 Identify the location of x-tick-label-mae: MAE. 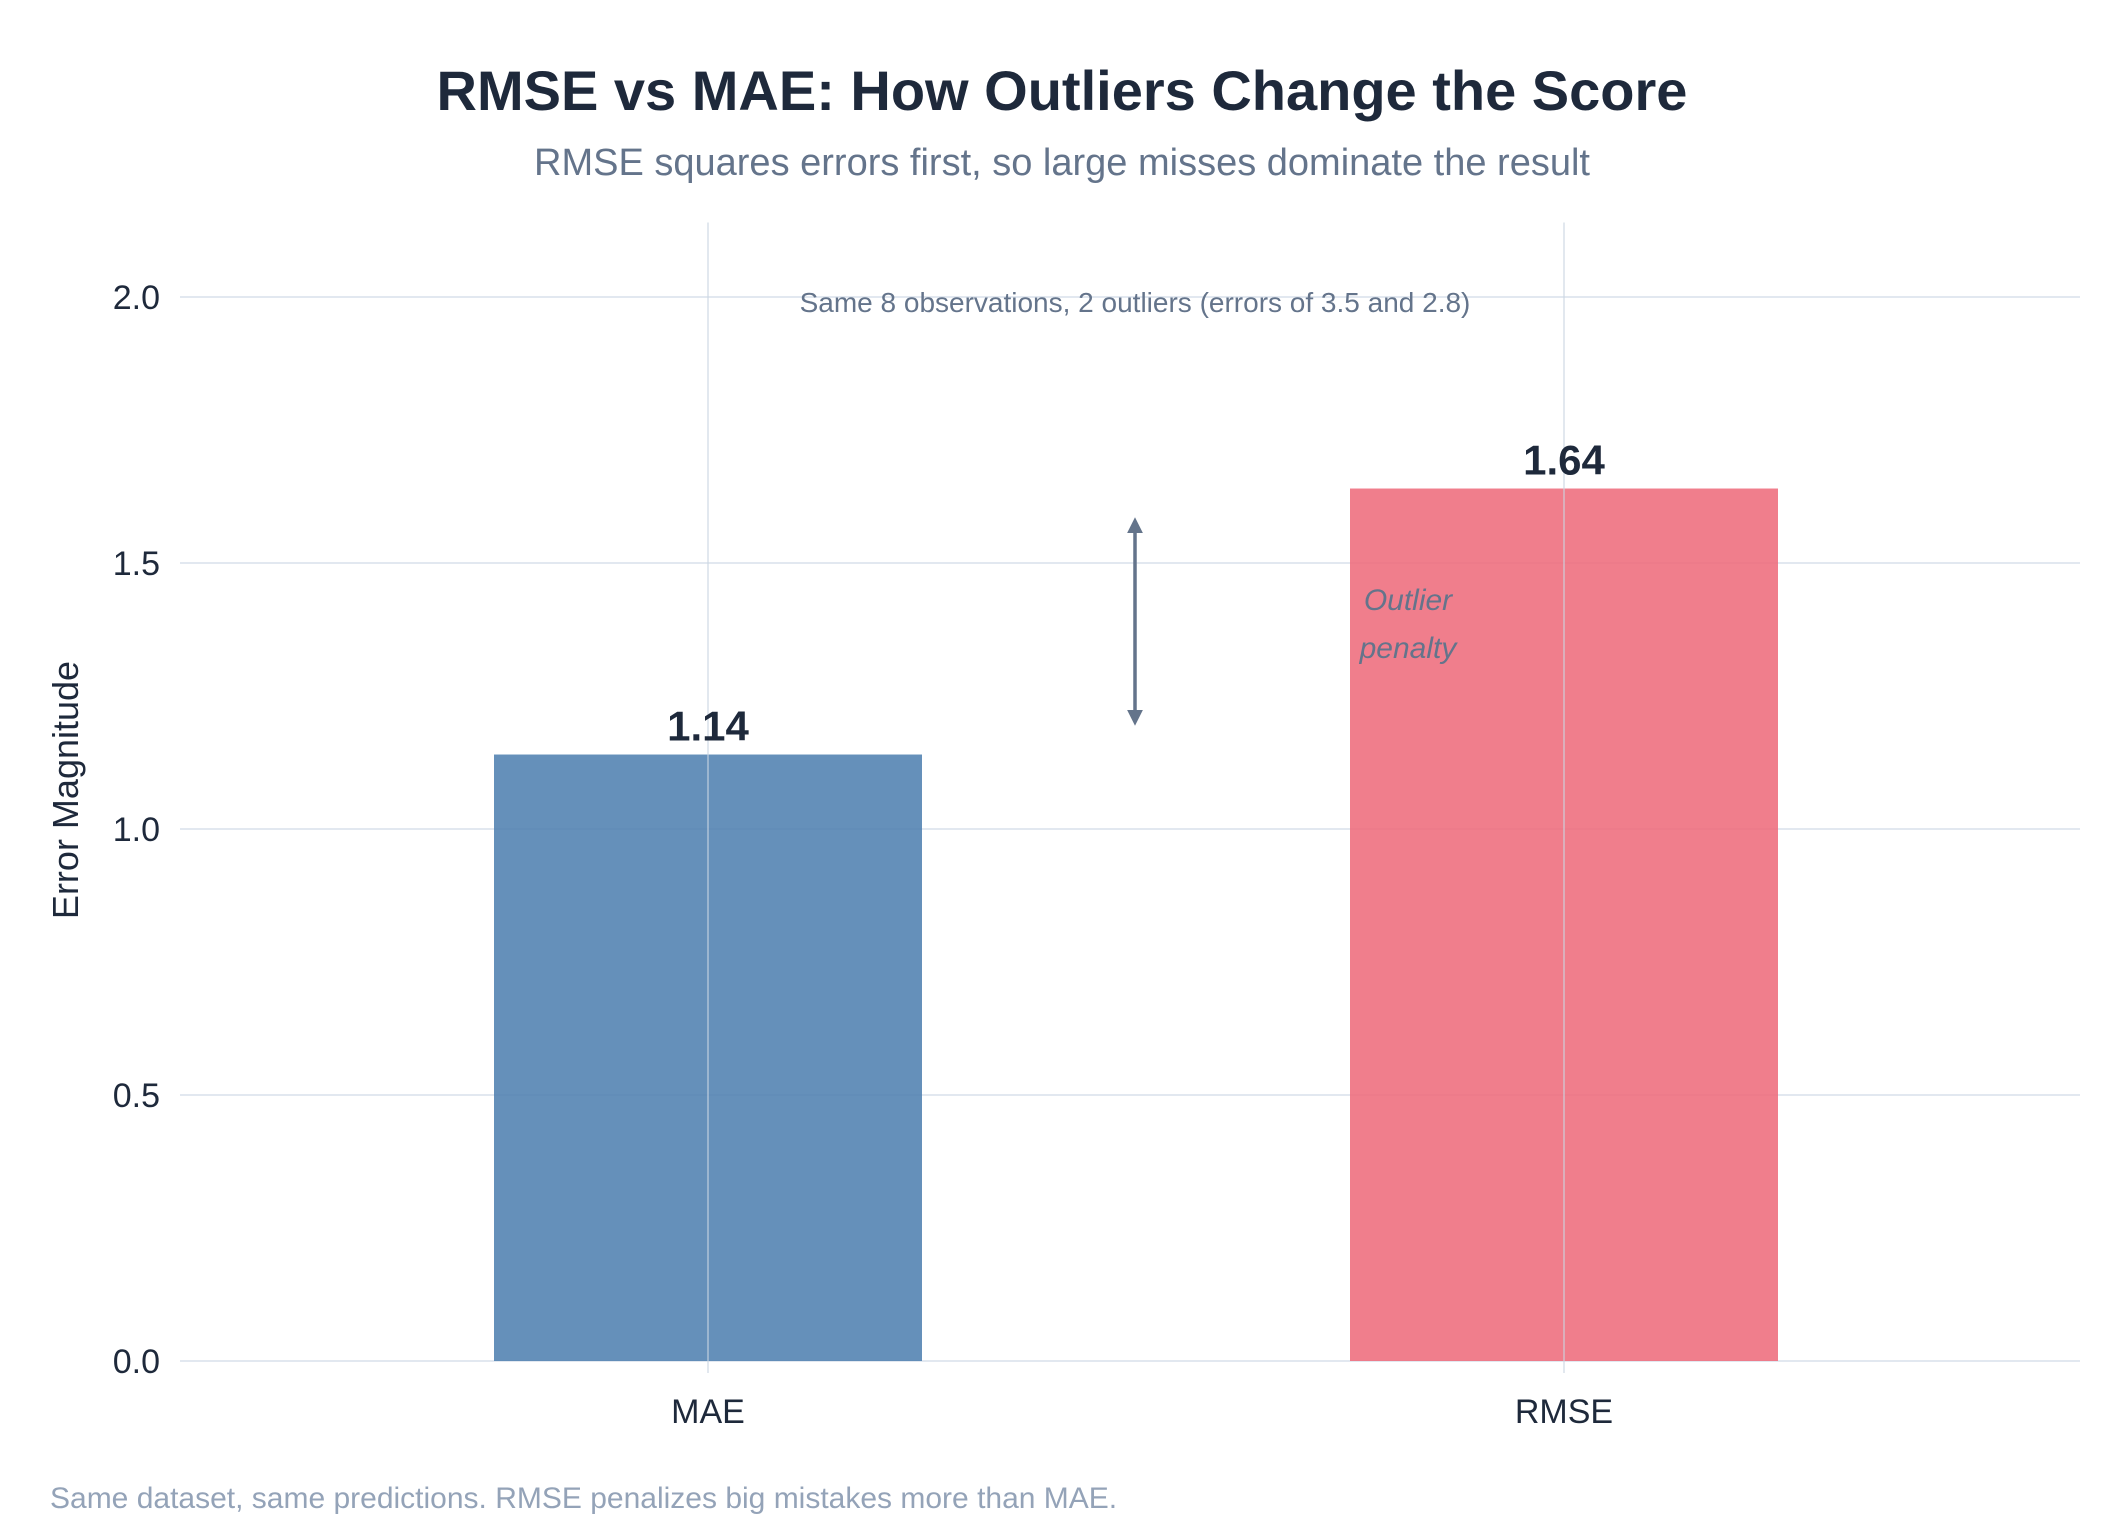
(708, 1412).